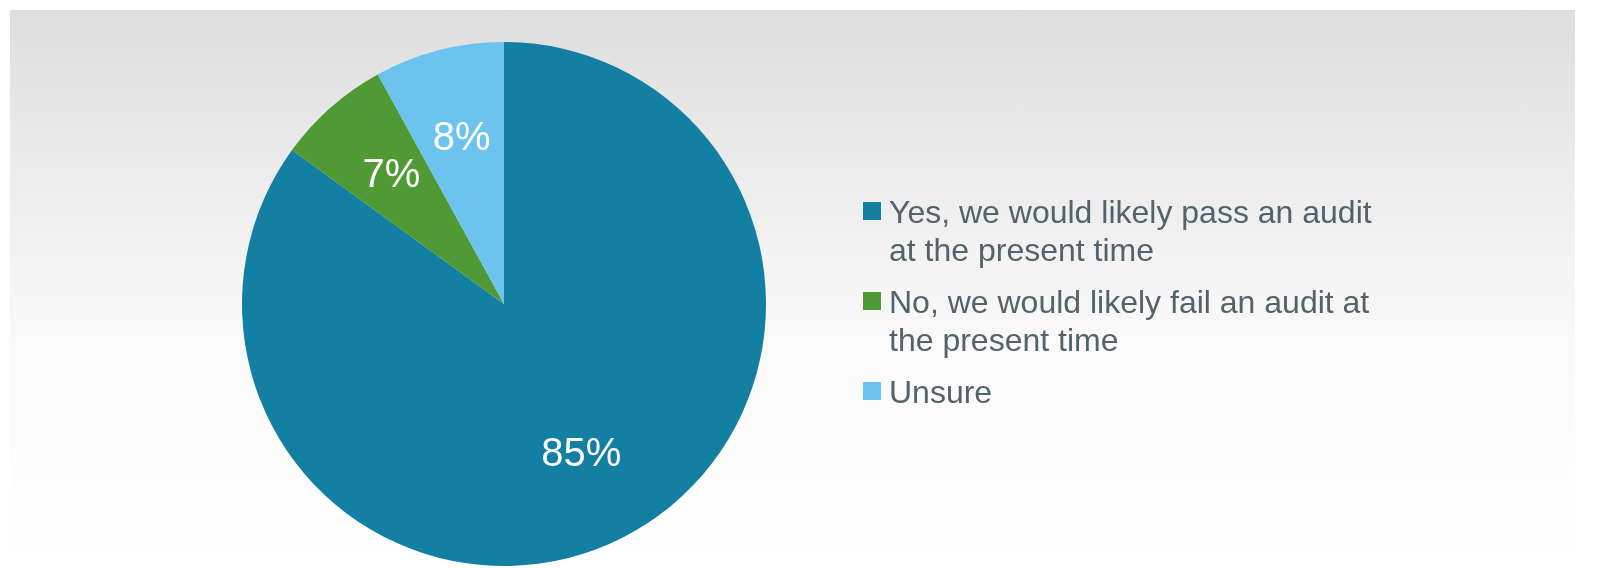 The image size is (1601, 568). I want to click on data-label: 8%, so click(461, 135).